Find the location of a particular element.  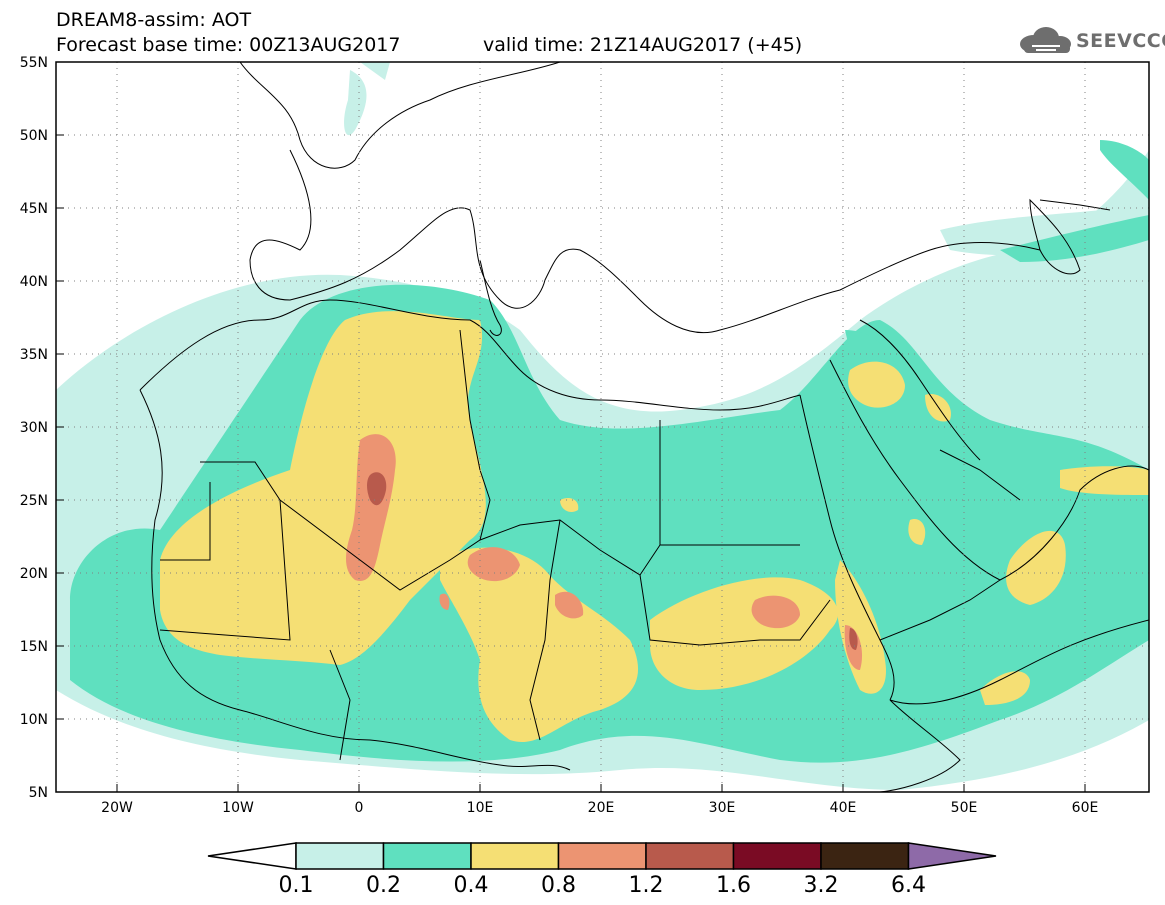

lon-label: 20E is located at coordinates (601, 808).